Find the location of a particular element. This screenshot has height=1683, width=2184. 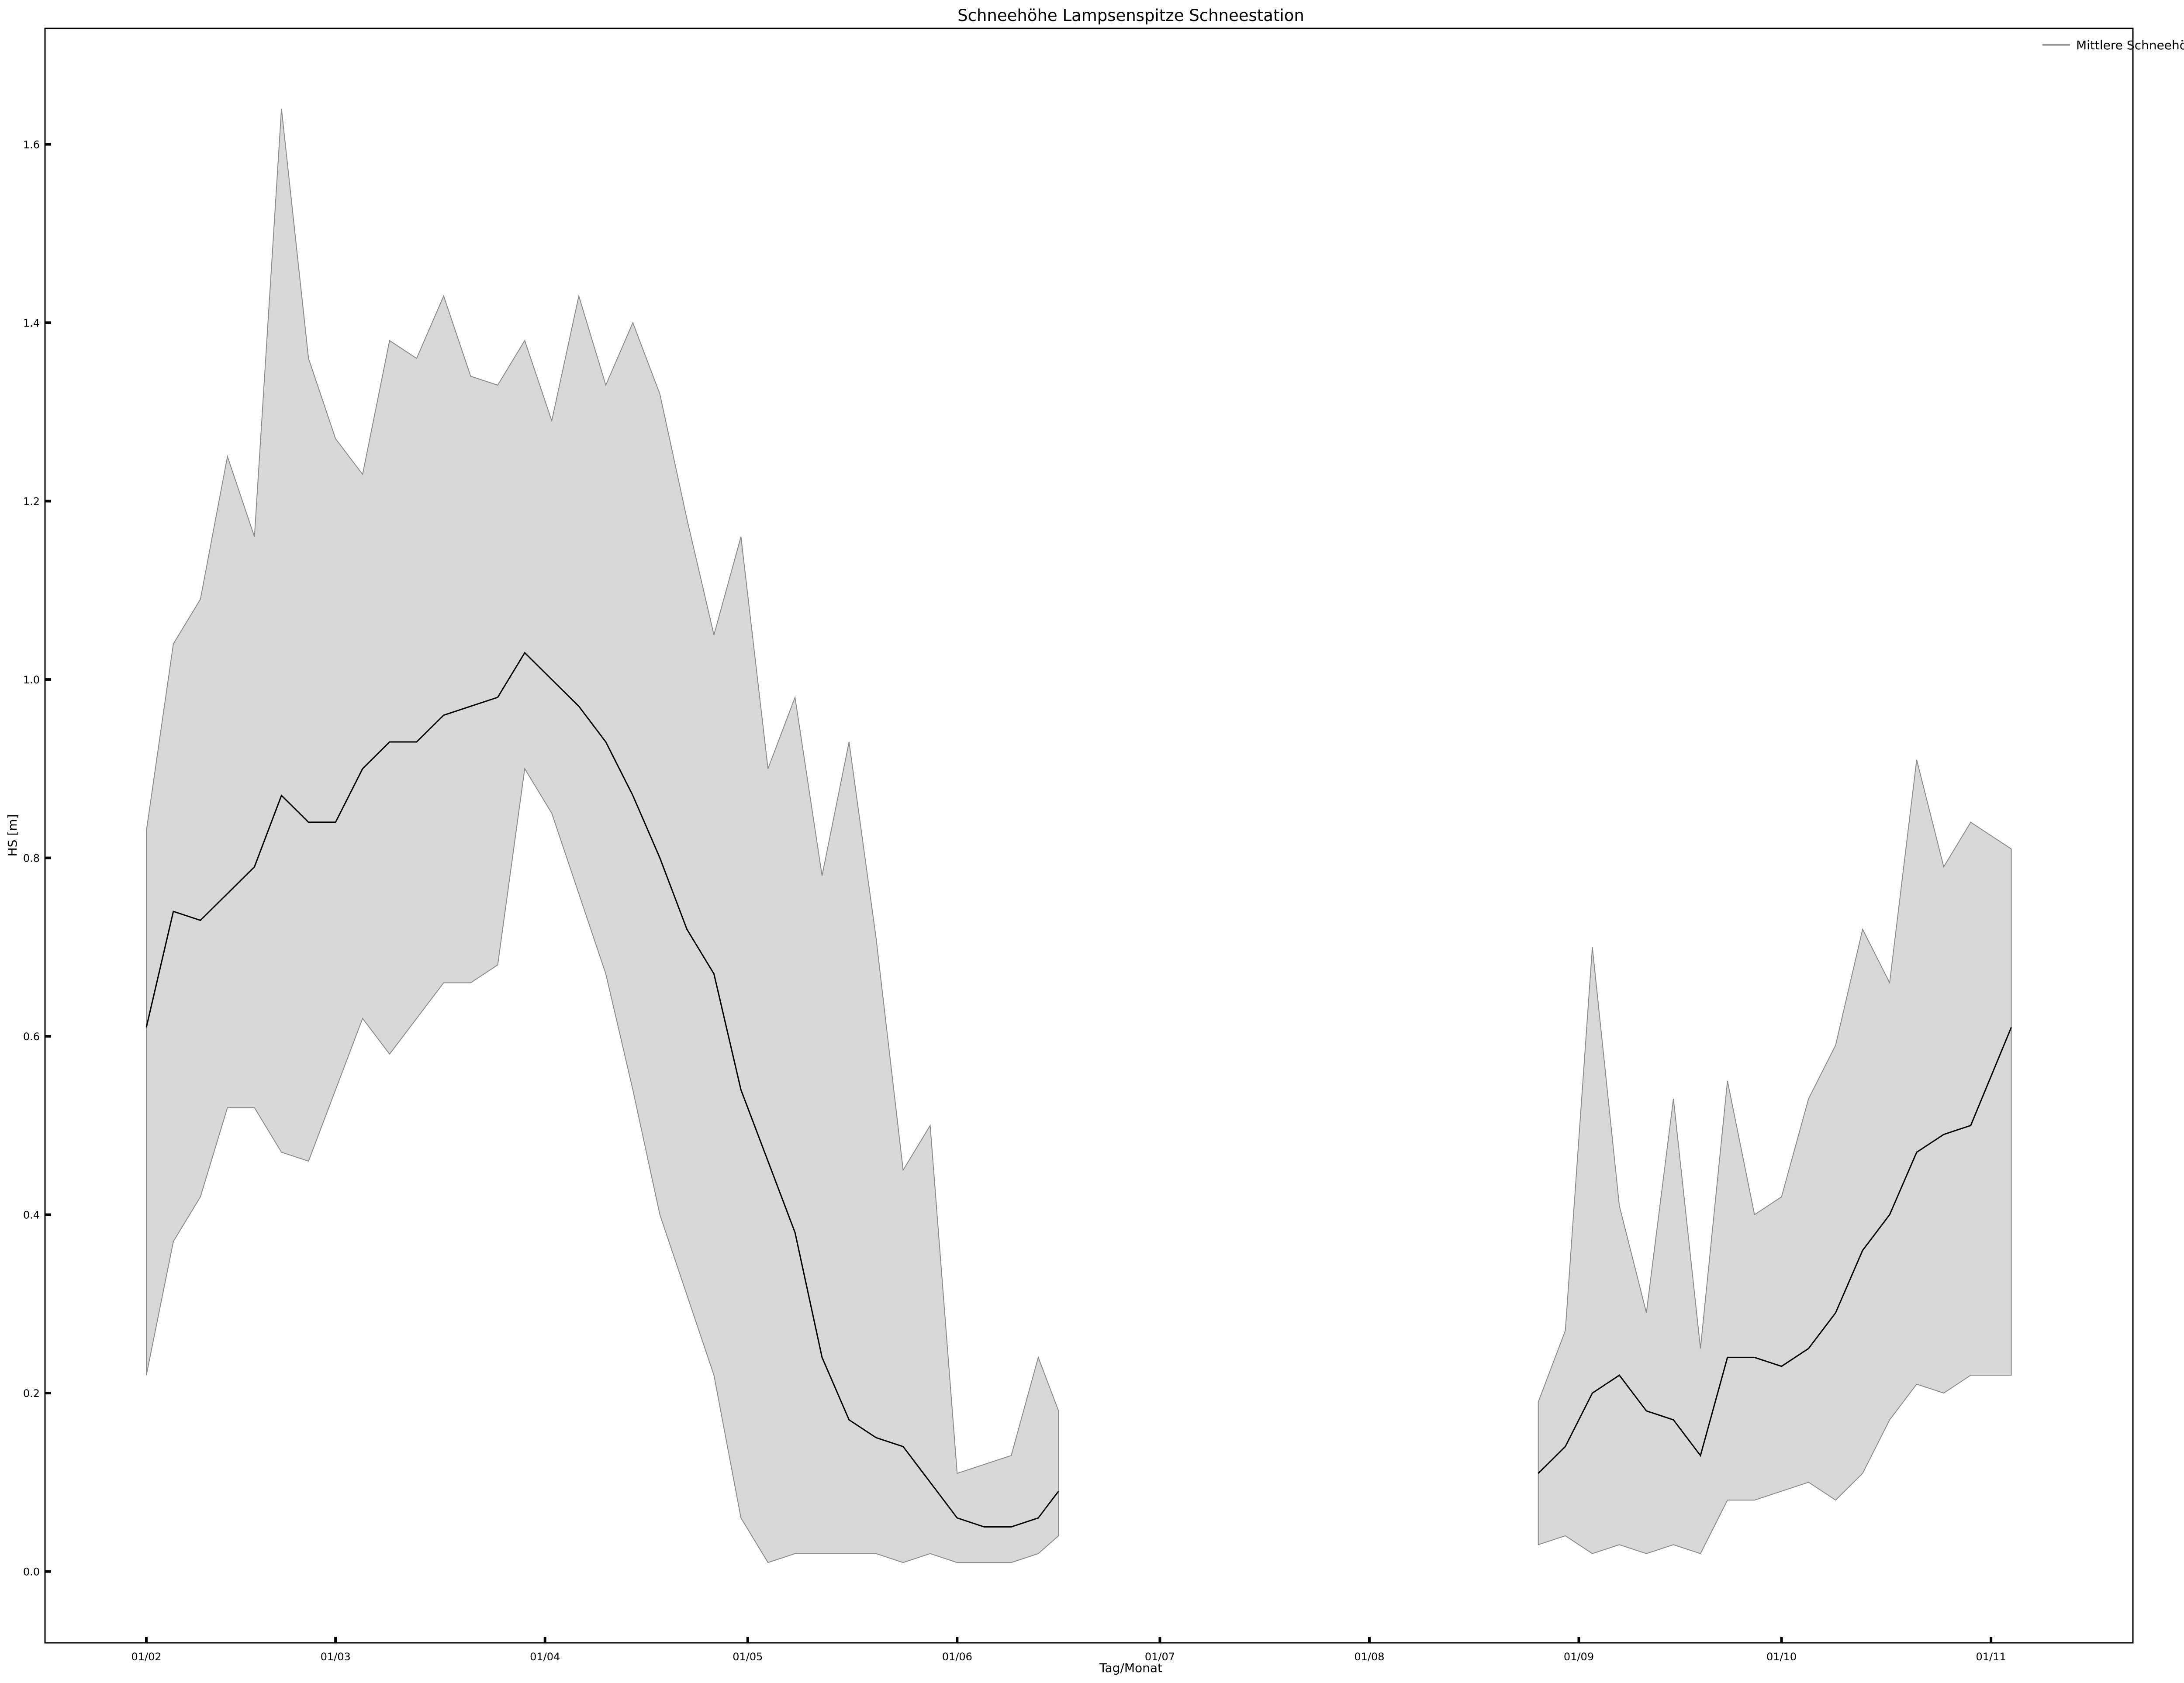

y-tick-label: 1.4 is located at coordinates (31, 323).